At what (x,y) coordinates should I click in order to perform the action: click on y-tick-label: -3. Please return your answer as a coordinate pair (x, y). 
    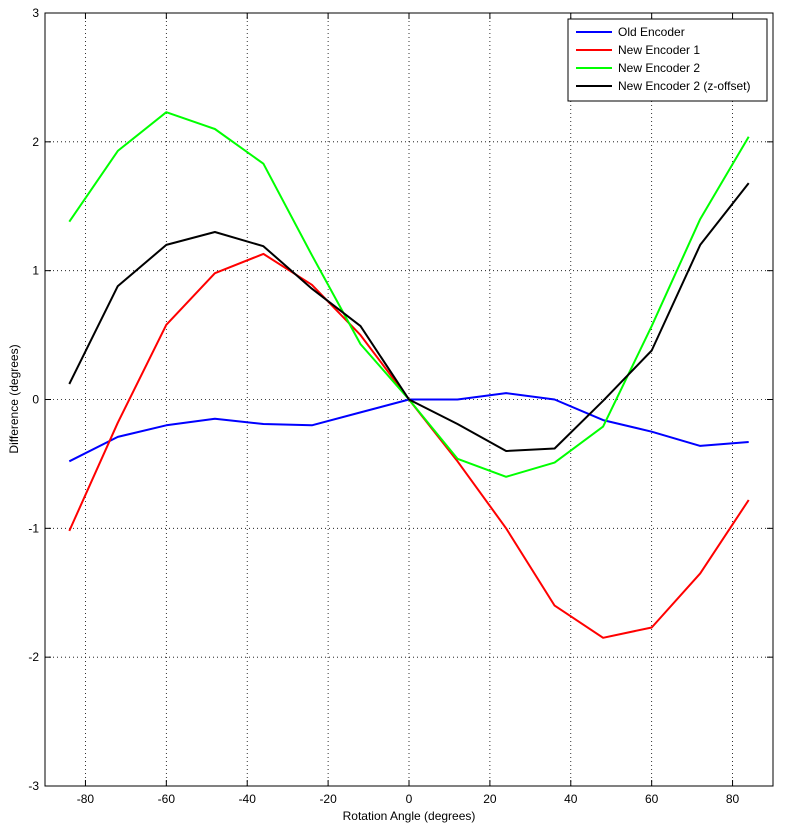
    Looking at the image, I should click on (33, 786).